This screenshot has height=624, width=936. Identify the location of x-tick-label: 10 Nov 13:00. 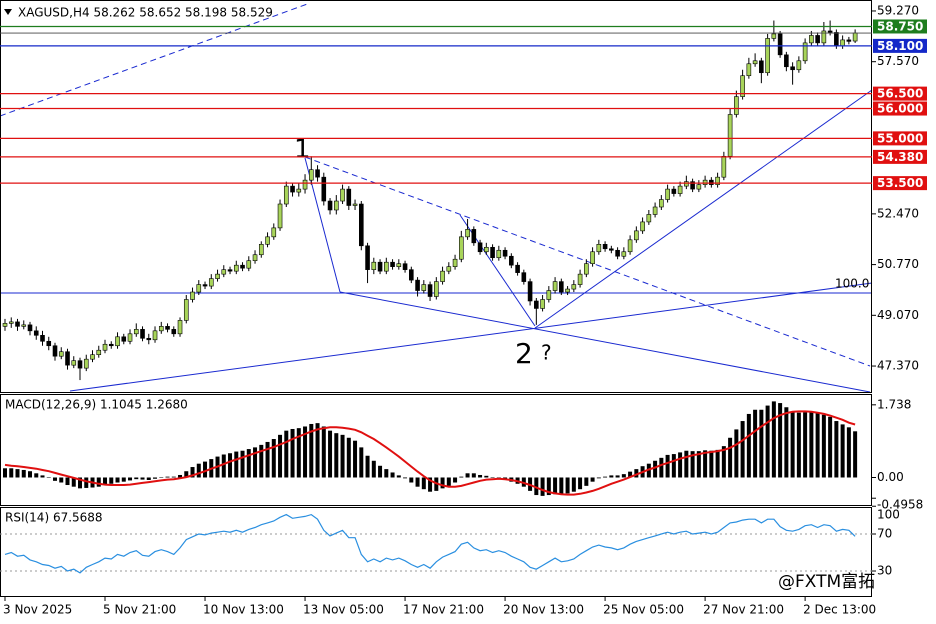
(243, 610).